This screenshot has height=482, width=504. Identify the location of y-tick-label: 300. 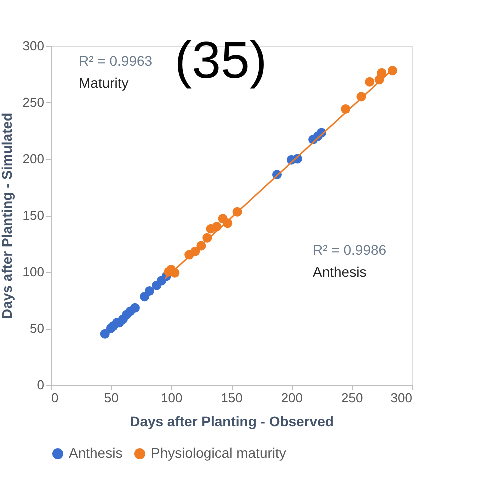
(33, 46).